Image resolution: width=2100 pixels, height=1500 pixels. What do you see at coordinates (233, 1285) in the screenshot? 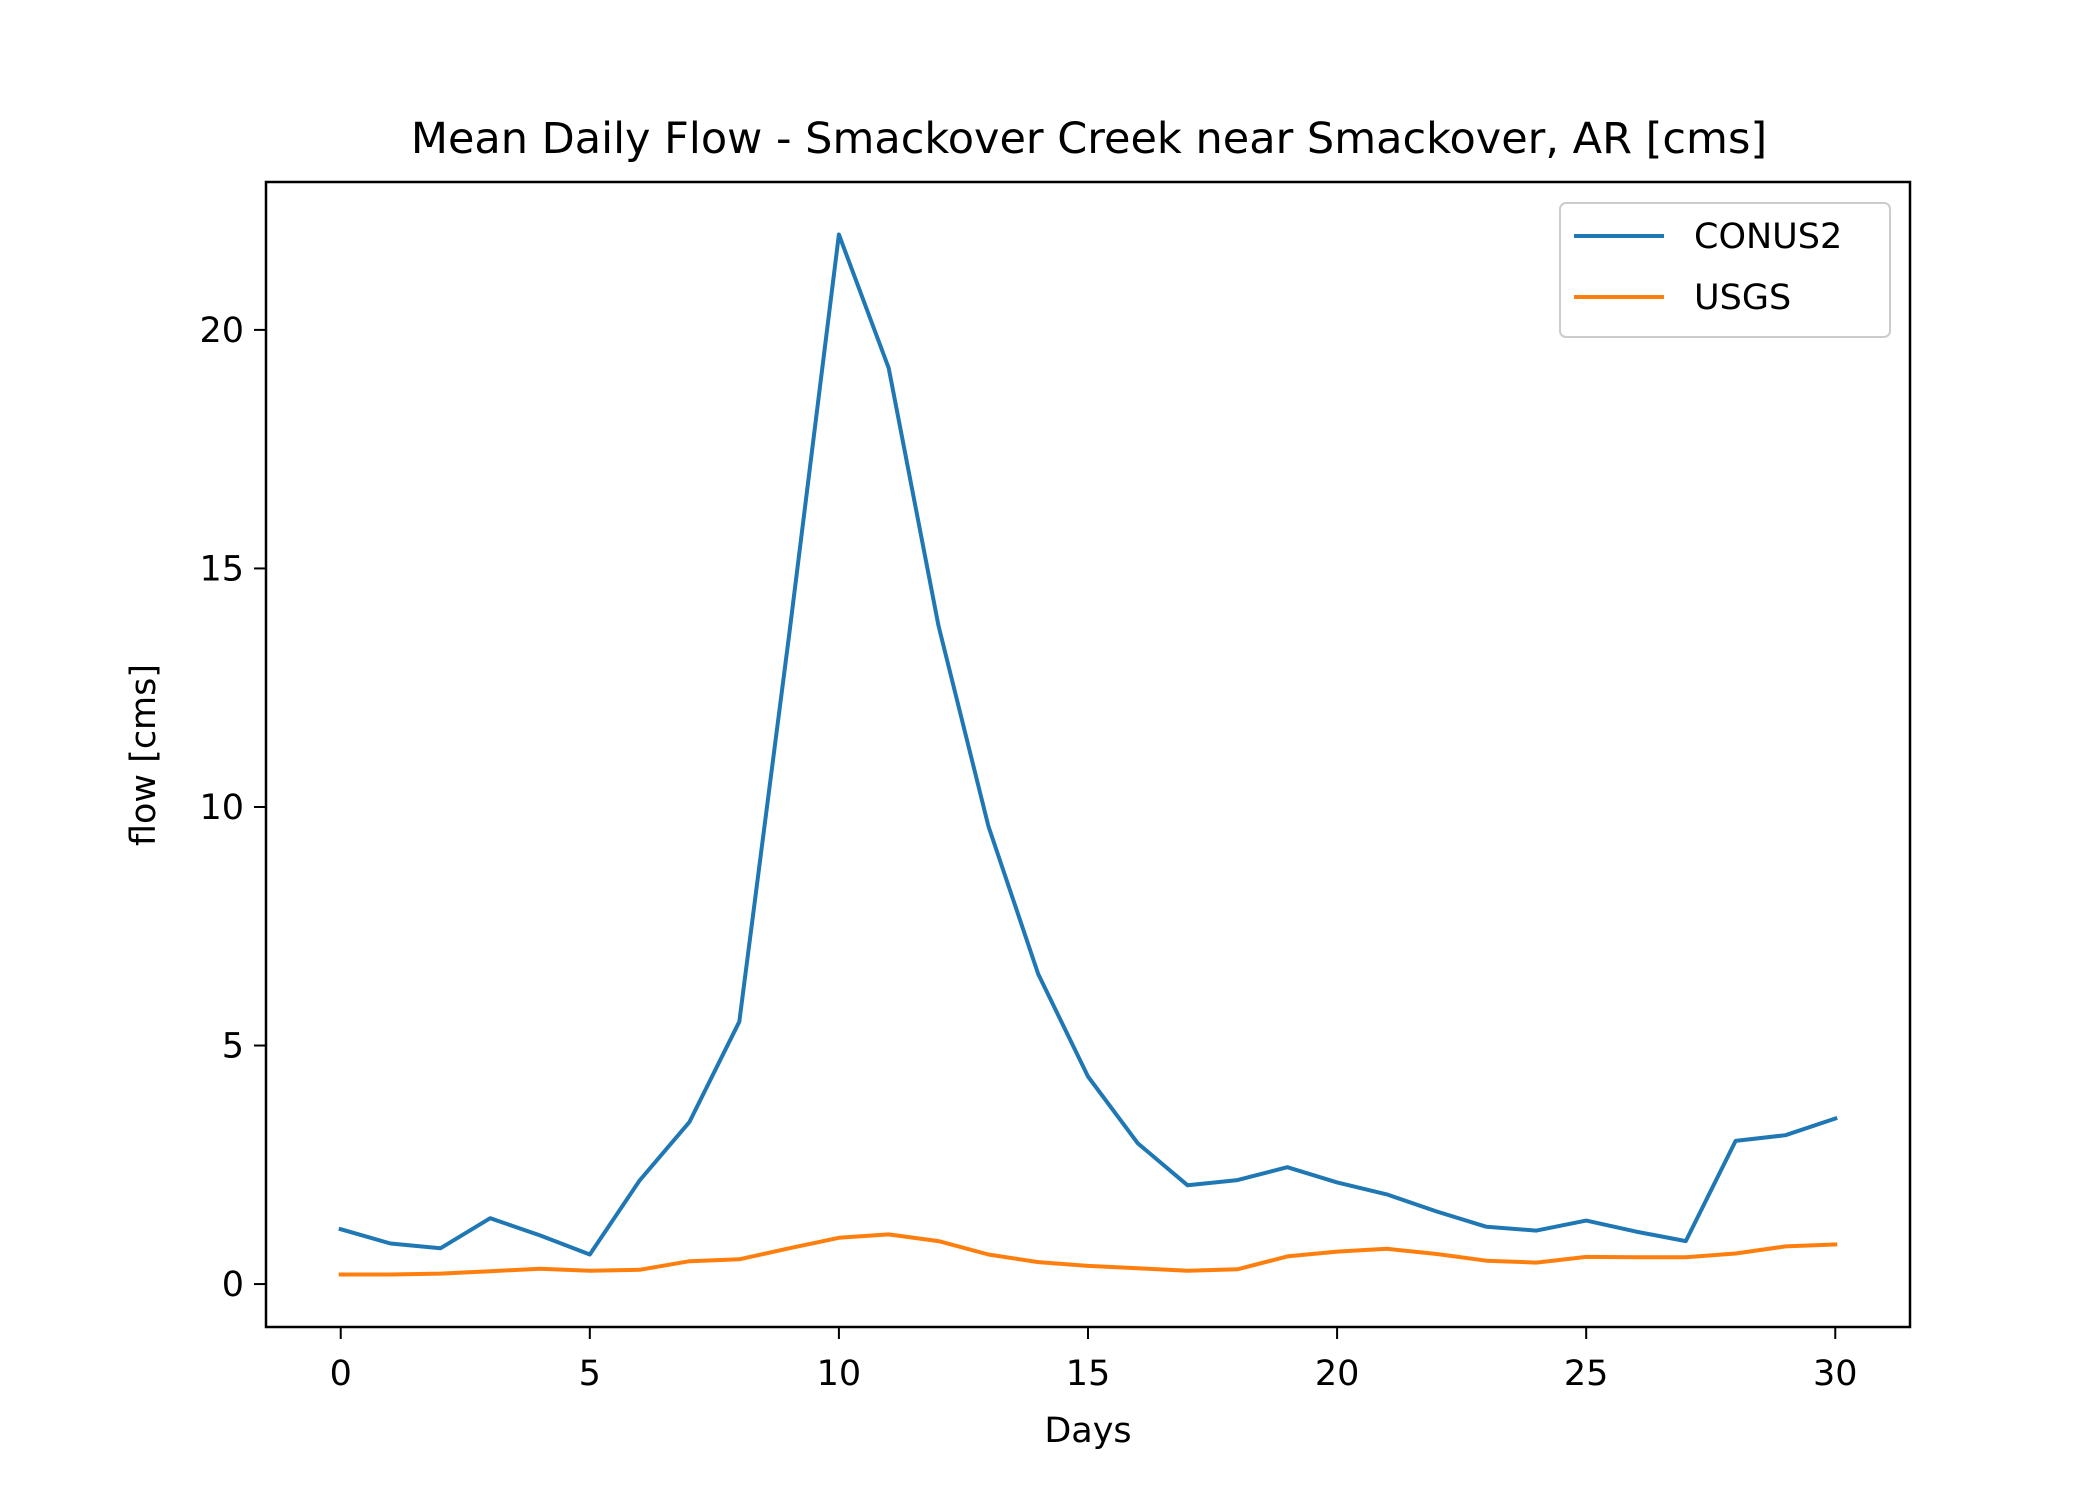
I see `y-tick-label: 0` at bounding box center [233, 1285].